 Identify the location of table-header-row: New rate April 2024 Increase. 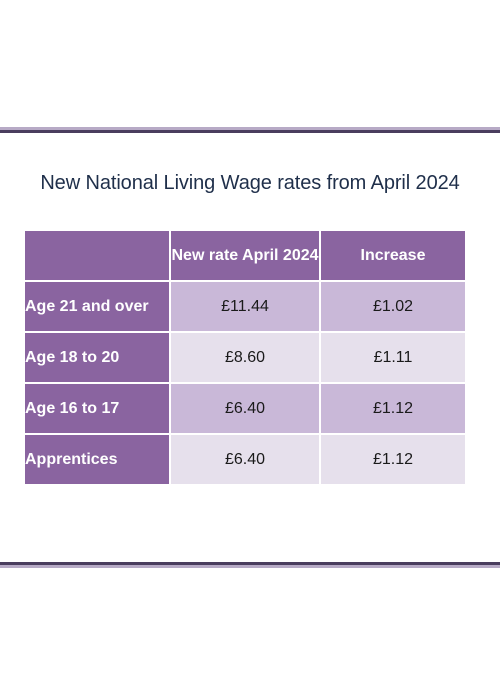
(245, 255).